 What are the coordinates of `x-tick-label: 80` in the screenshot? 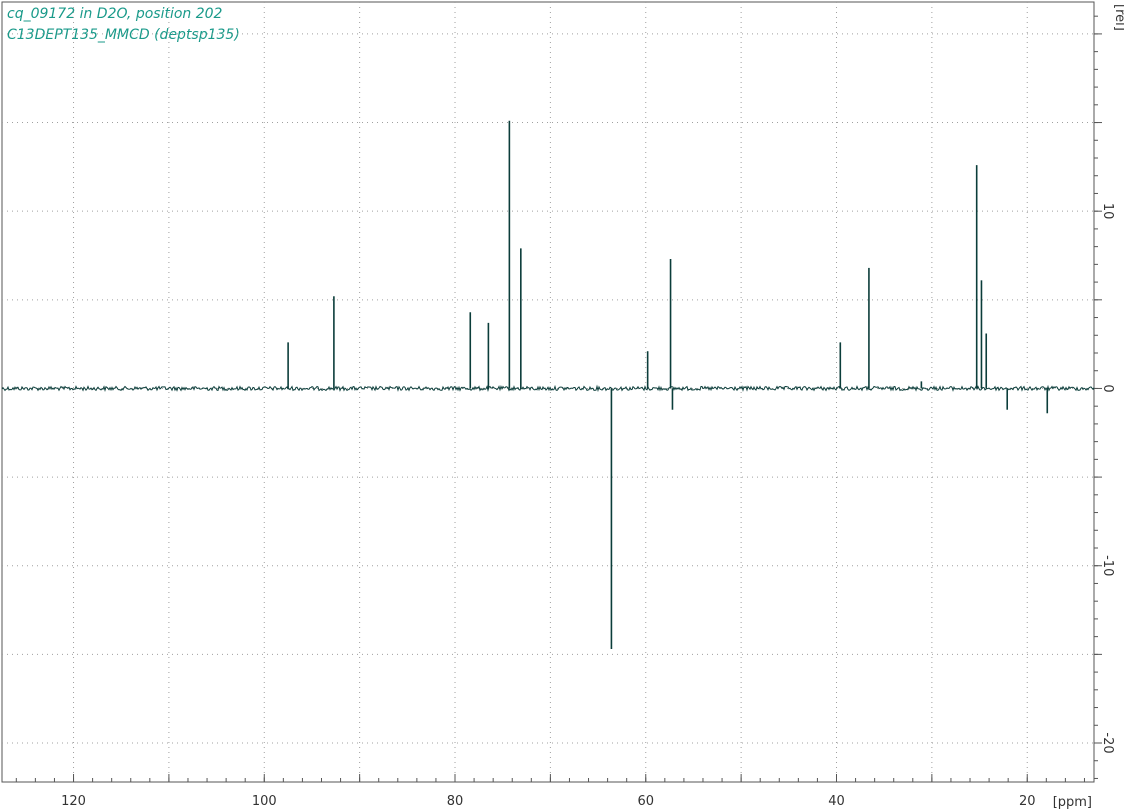 It's located at (455, 801).